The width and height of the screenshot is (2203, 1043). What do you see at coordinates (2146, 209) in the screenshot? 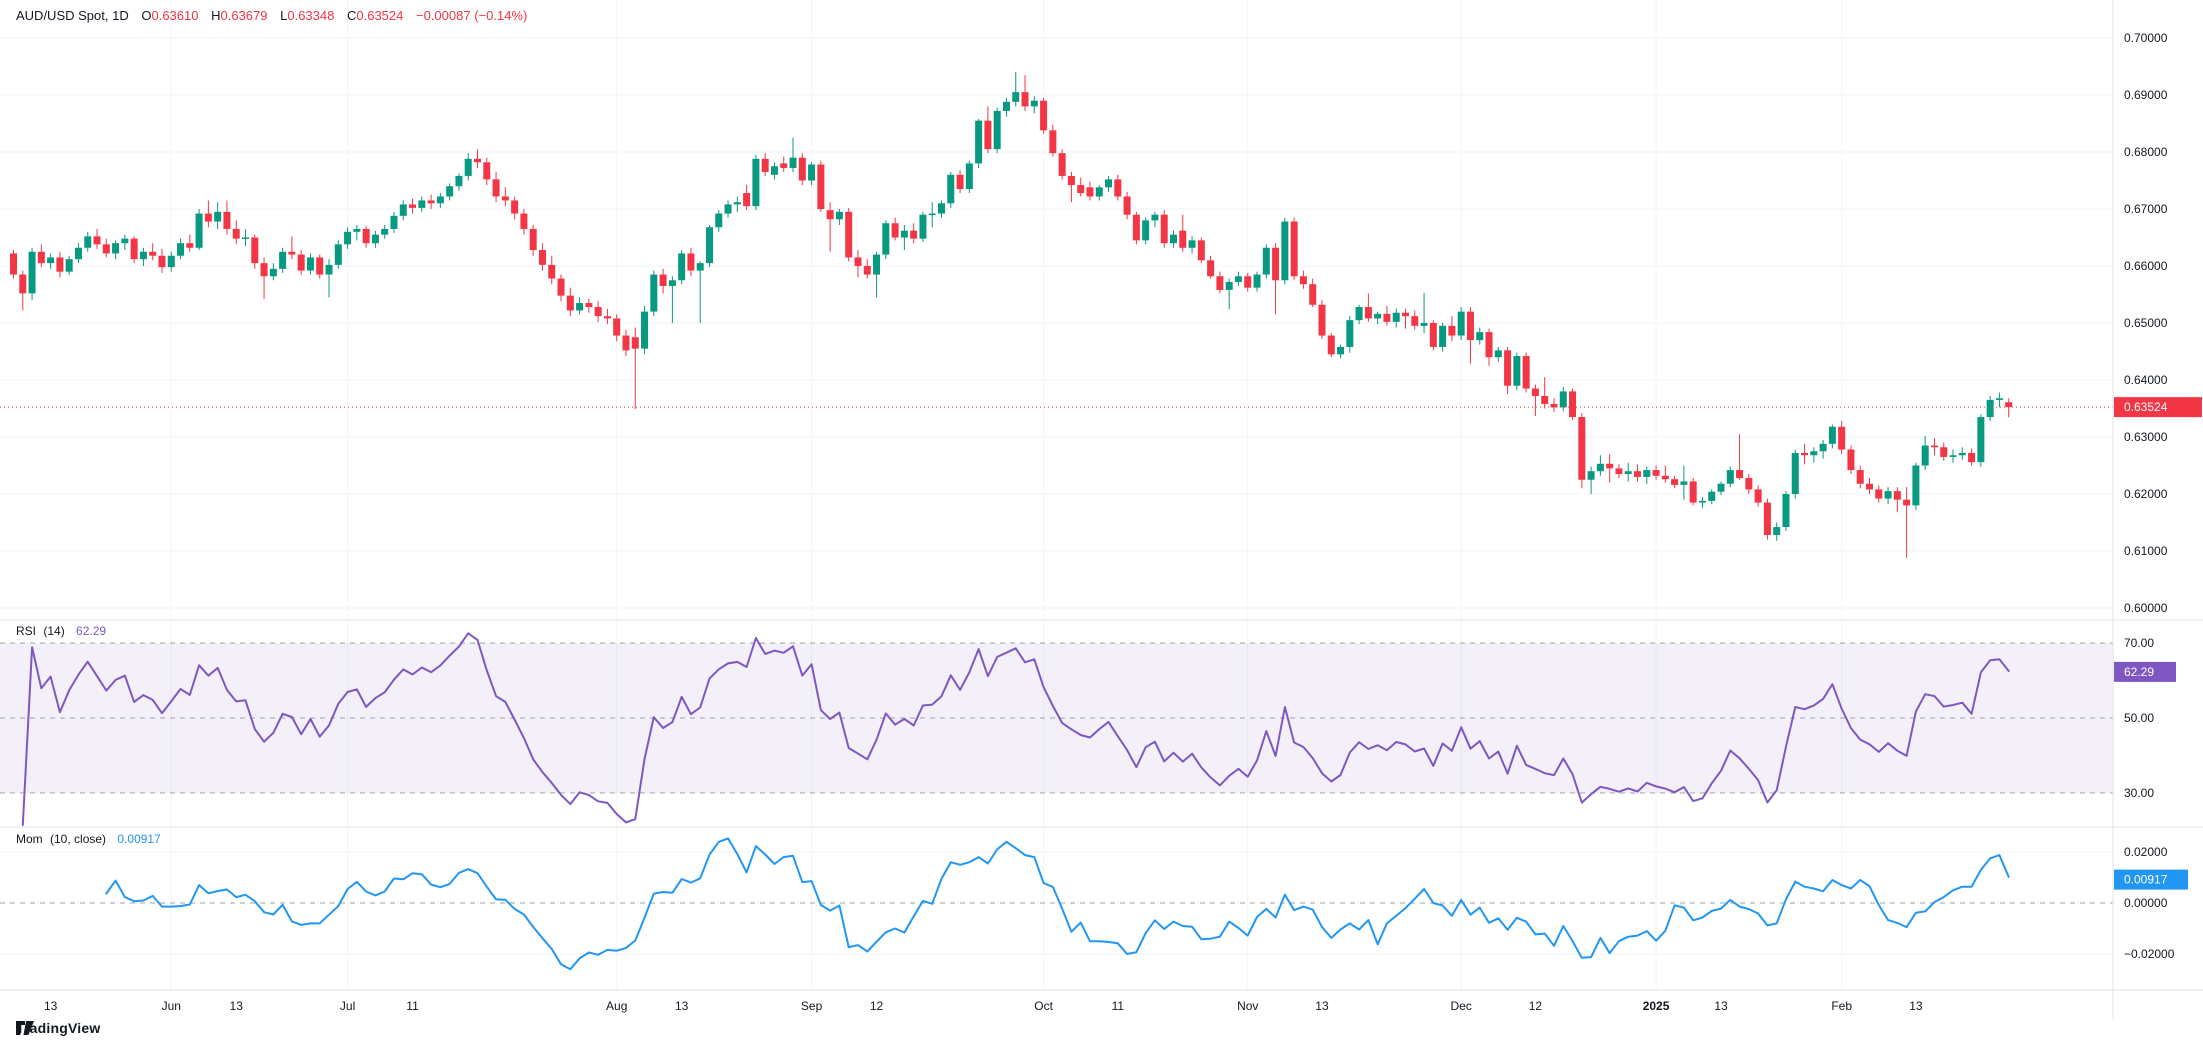
I see `price-tick-label: 0.67000` at bounding box center [2146, 209].